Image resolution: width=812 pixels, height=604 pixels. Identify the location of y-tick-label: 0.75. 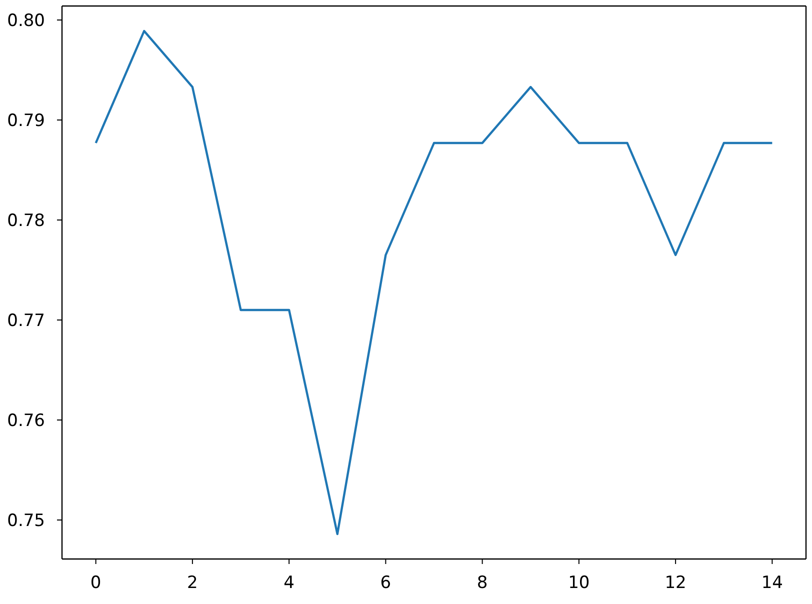
(26, 521).